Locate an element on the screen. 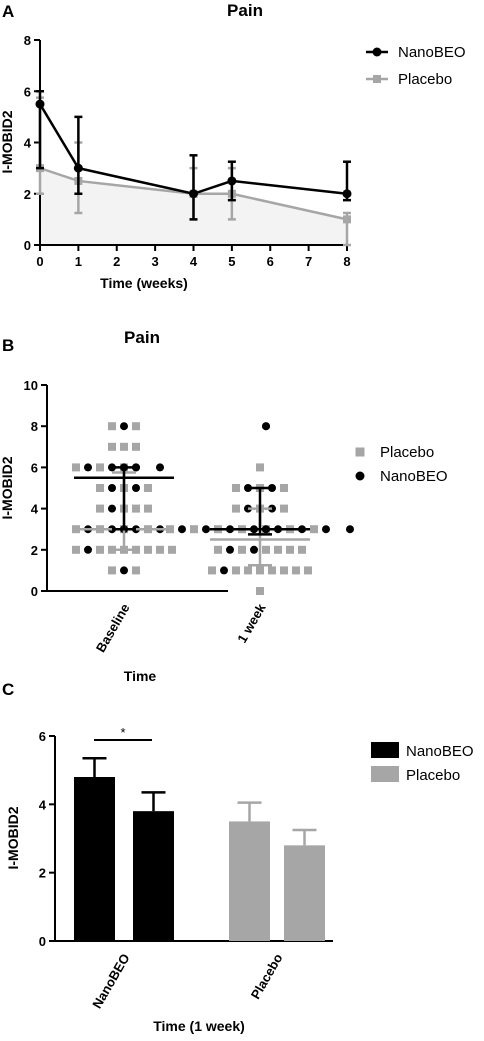  panel-c-ylabel: I-MOBID2 is located at coordinates (13, 837).